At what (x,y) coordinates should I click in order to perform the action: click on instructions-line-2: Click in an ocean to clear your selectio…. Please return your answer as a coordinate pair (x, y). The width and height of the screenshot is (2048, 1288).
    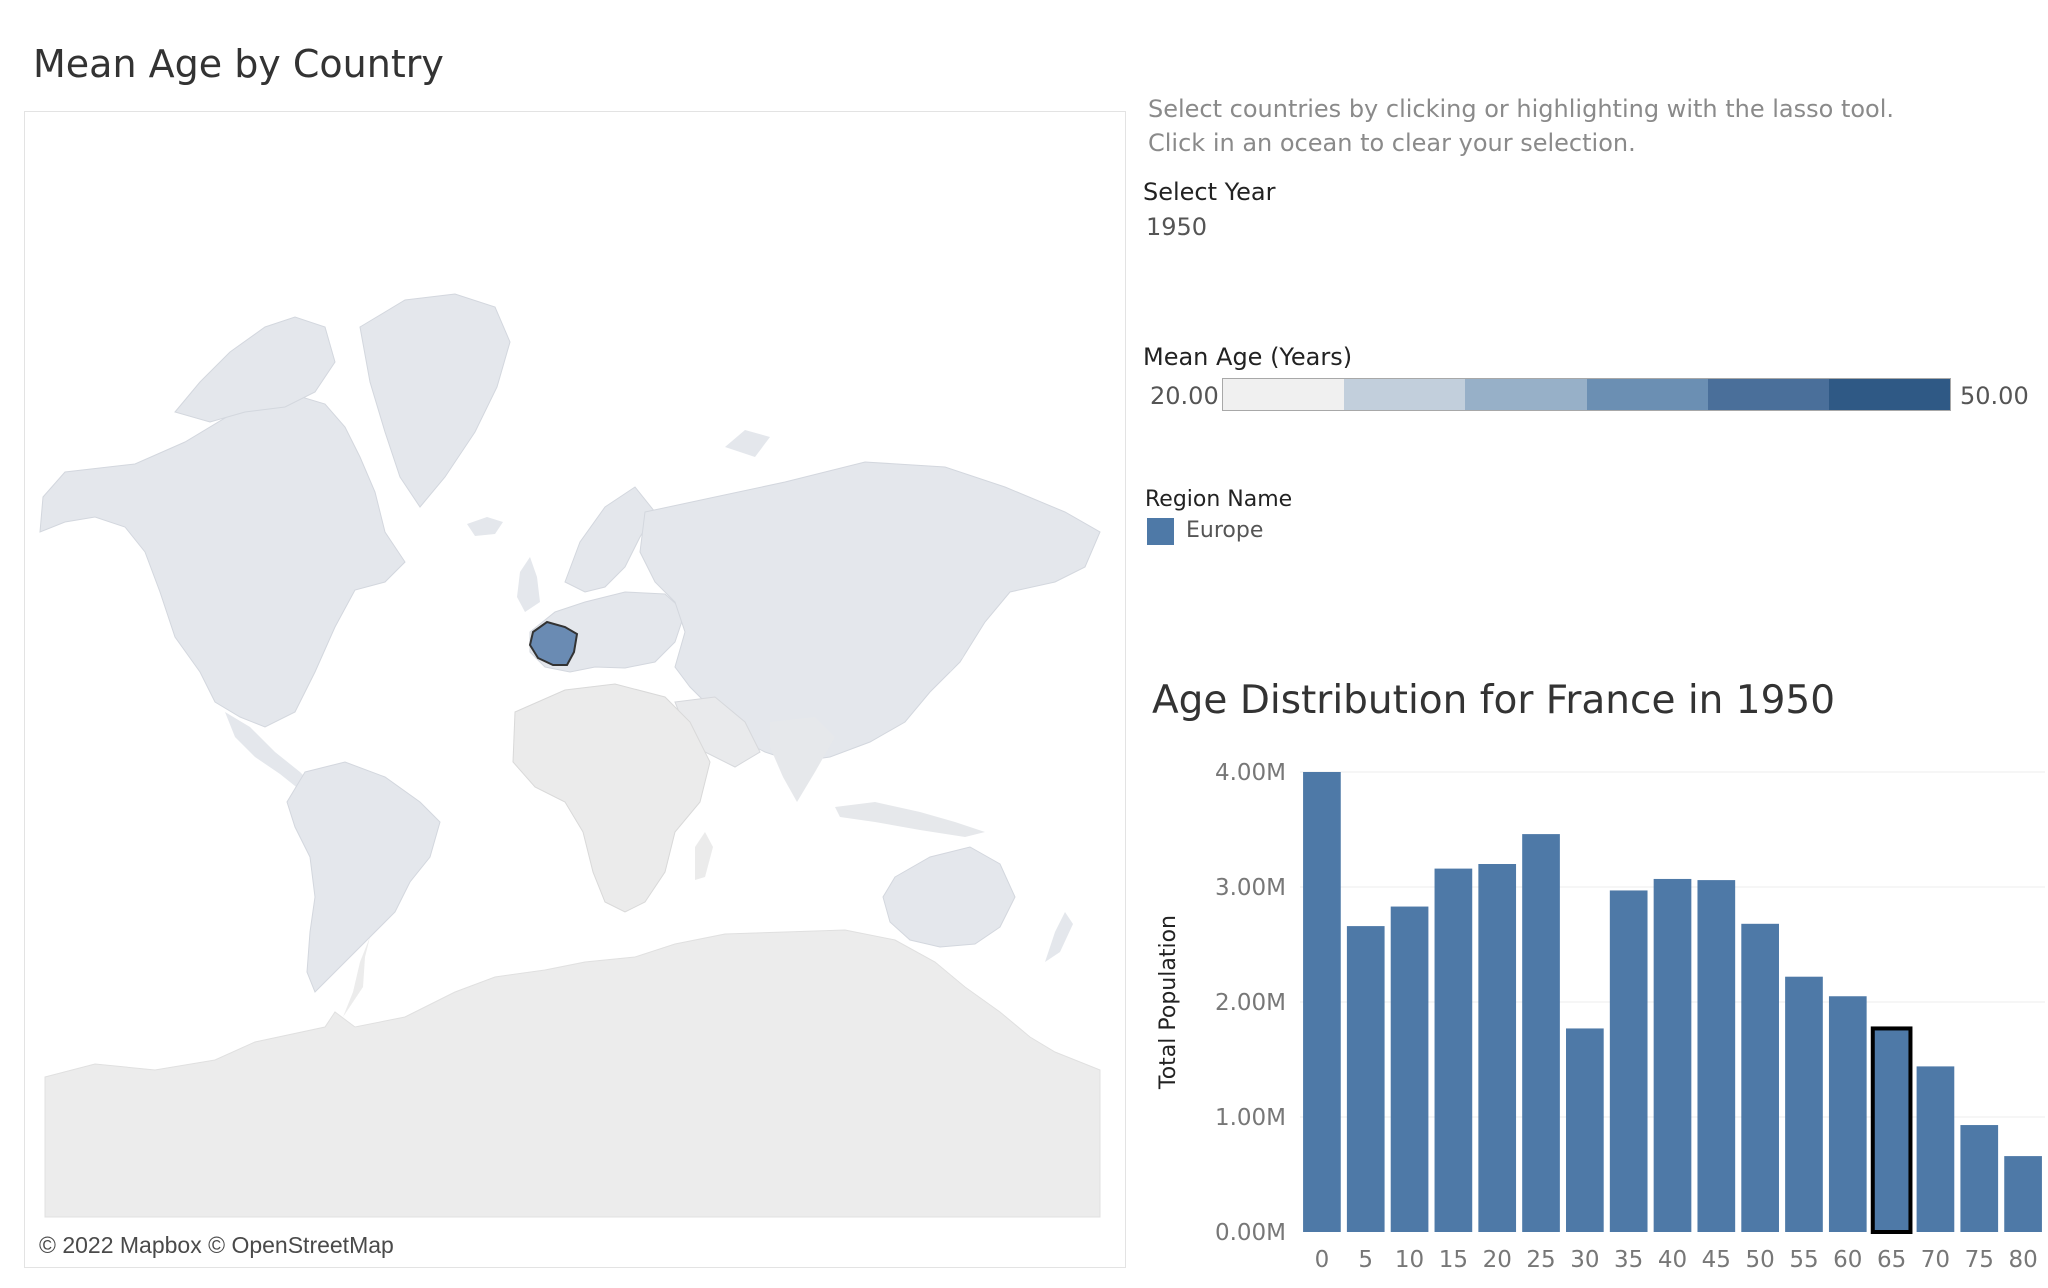
    Looking at the image, I should click on (1392, 143).